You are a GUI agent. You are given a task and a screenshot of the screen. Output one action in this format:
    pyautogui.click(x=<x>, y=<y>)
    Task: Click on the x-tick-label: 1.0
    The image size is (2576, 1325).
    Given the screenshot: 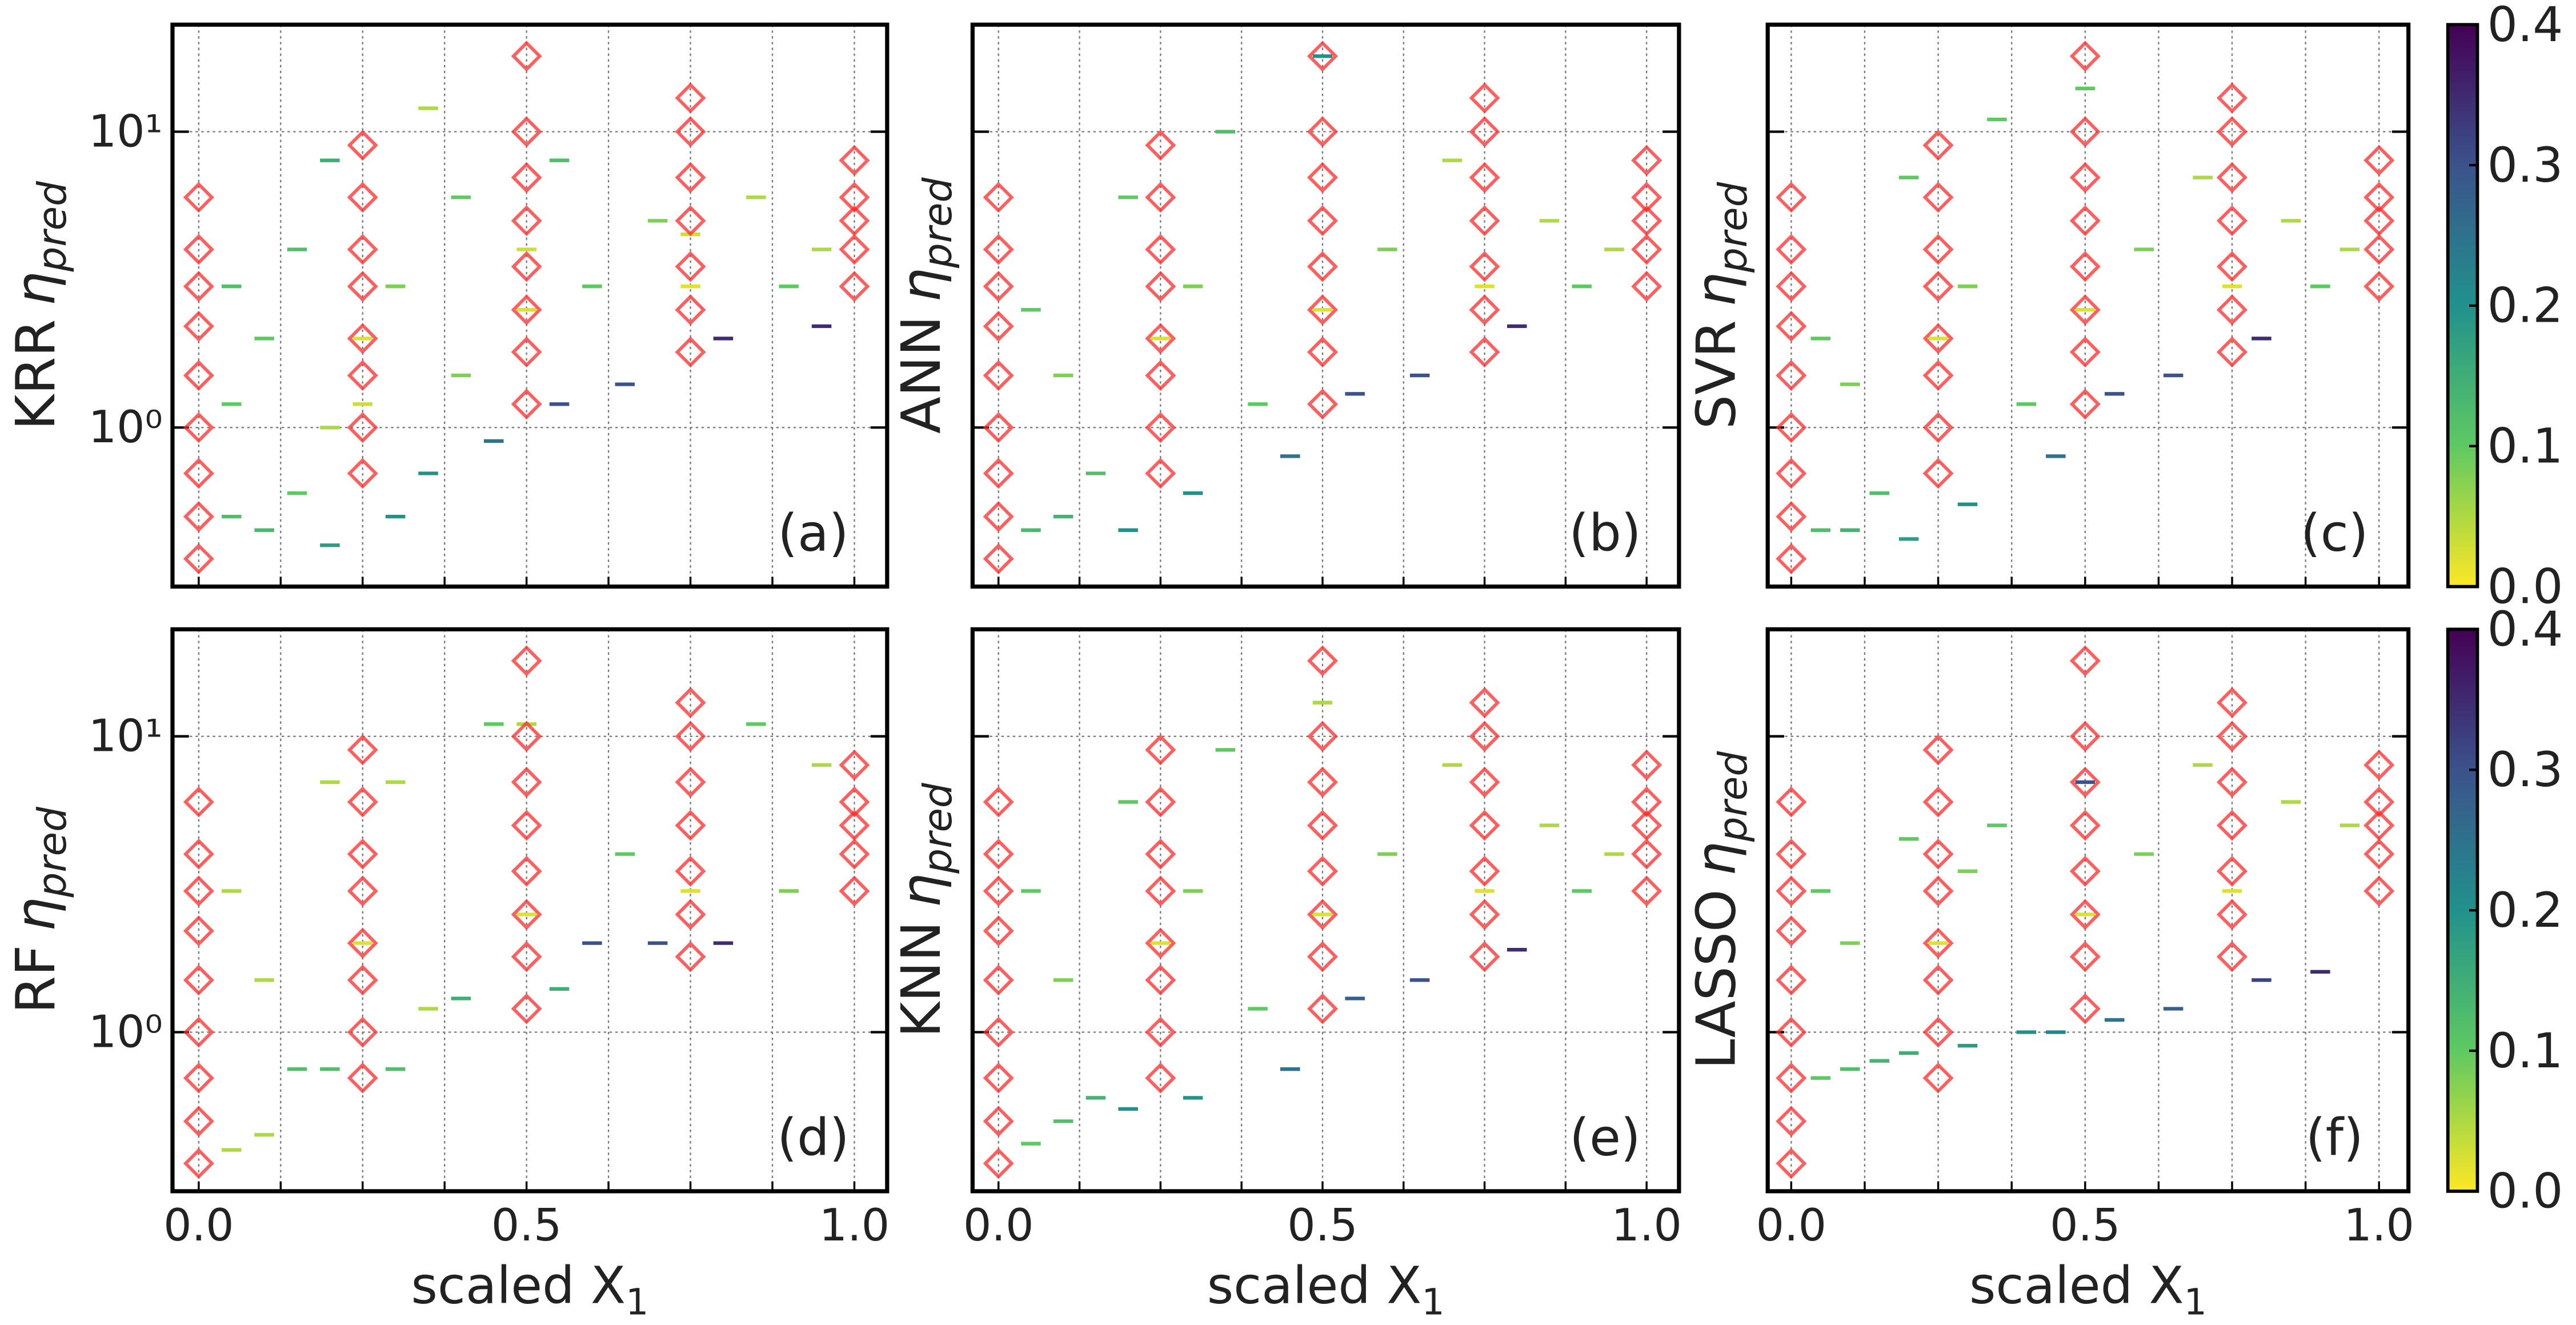 What is the action you would take?
    pyautogui.click(x=854, y=1225)
    